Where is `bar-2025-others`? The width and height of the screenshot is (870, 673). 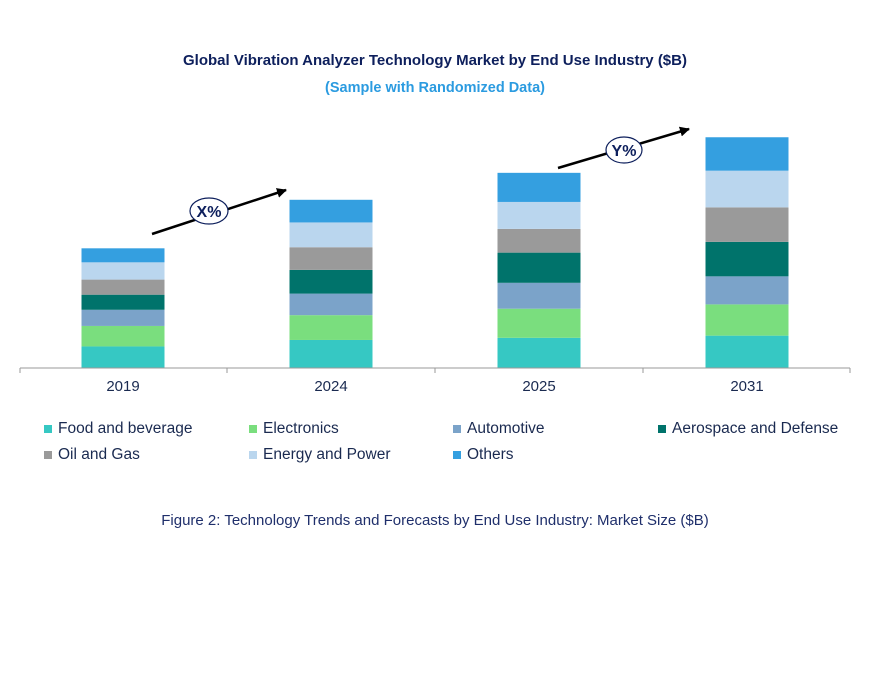 bar-2025-others is located at coordinates (539, 187).